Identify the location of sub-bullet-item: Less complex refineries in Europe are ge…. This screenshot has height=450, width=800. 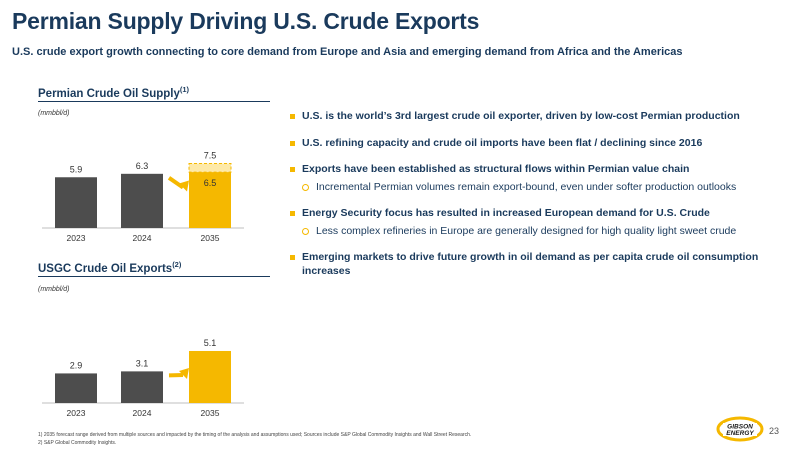
(531, 232).